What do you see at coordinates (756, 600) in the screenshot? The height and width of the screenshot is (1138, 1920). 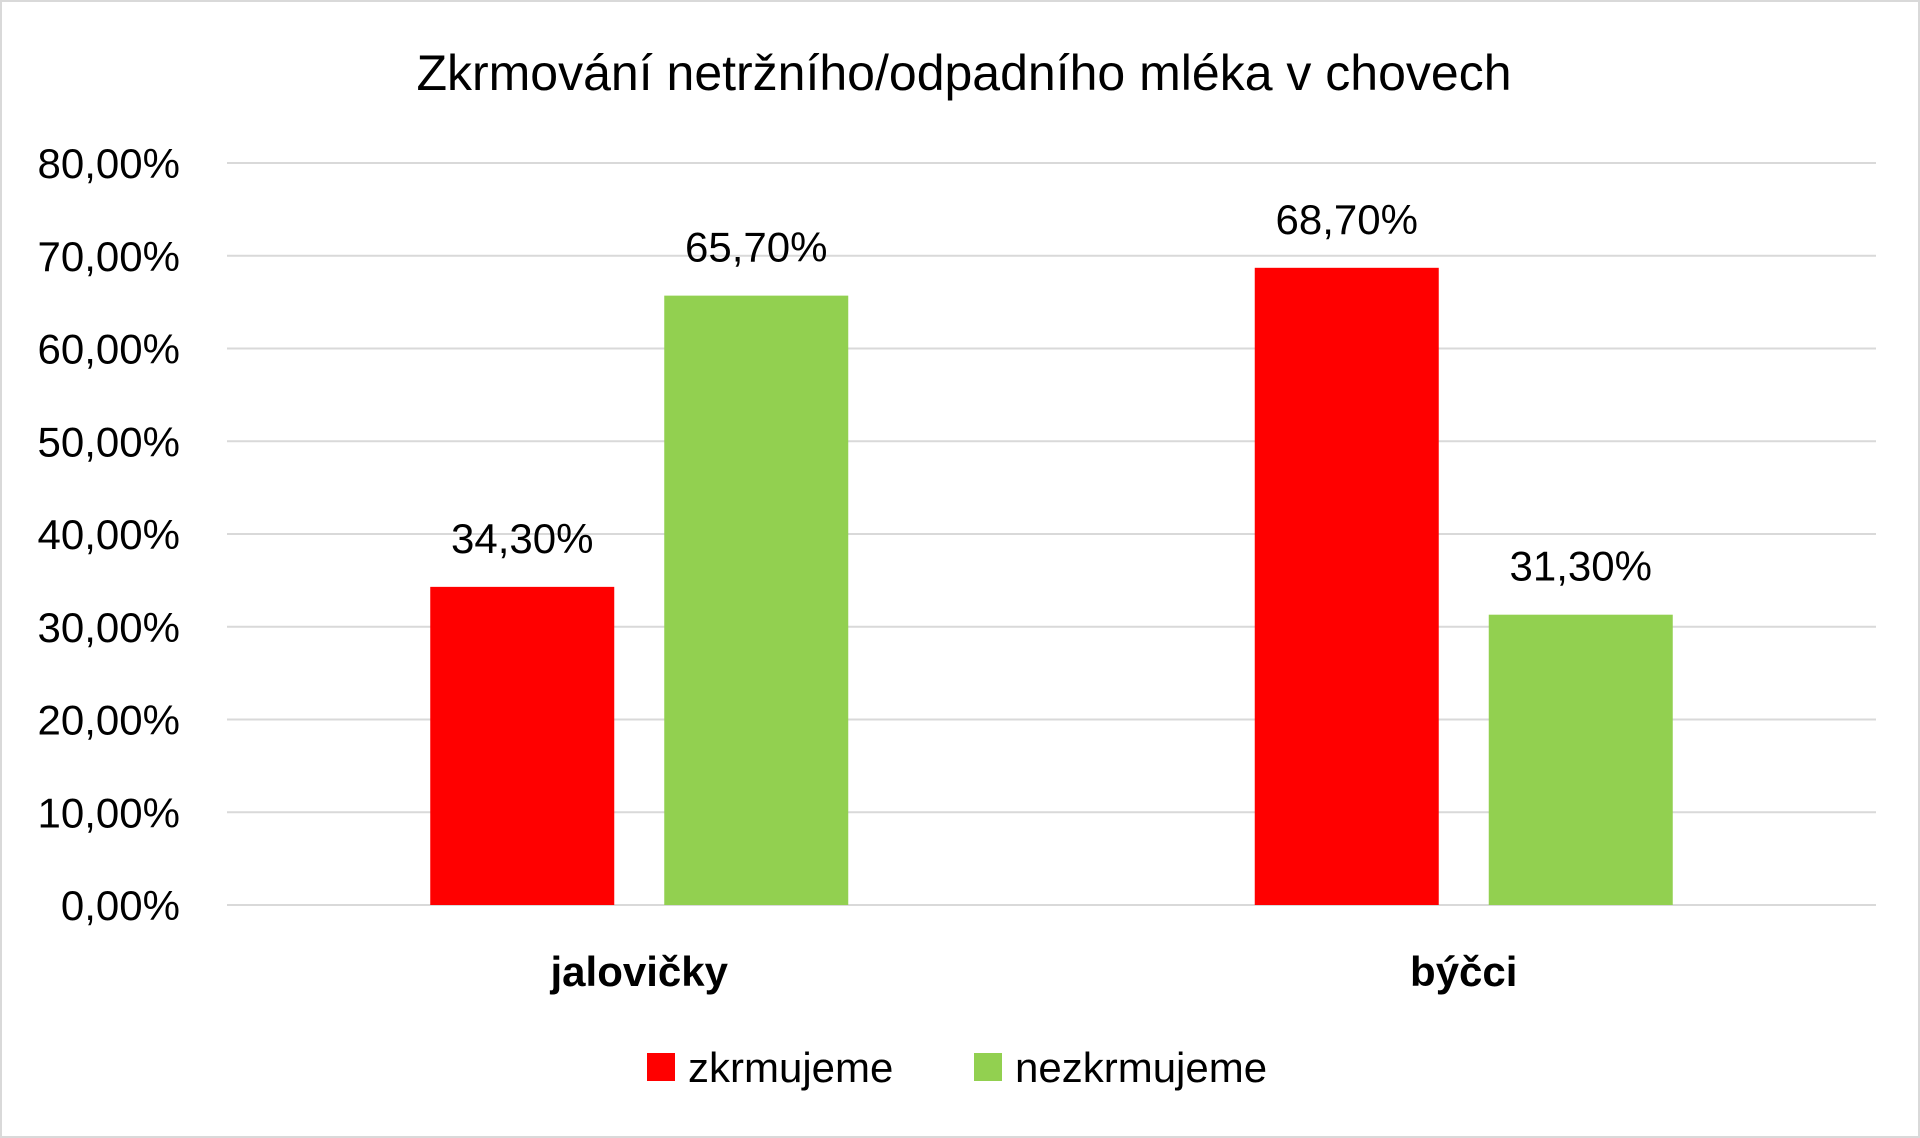 I see `bar-nezkrmujeme-jalovičky` at bounding box center [756, 600].